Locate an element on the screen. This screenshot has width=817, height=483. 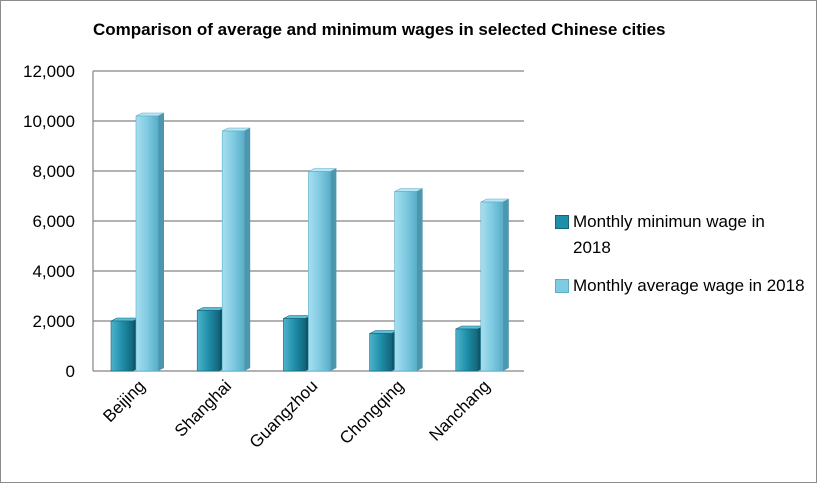
legend-label-minimum-wage: Monthly minimun wage in 2018 is located at coordinates (669, 234).